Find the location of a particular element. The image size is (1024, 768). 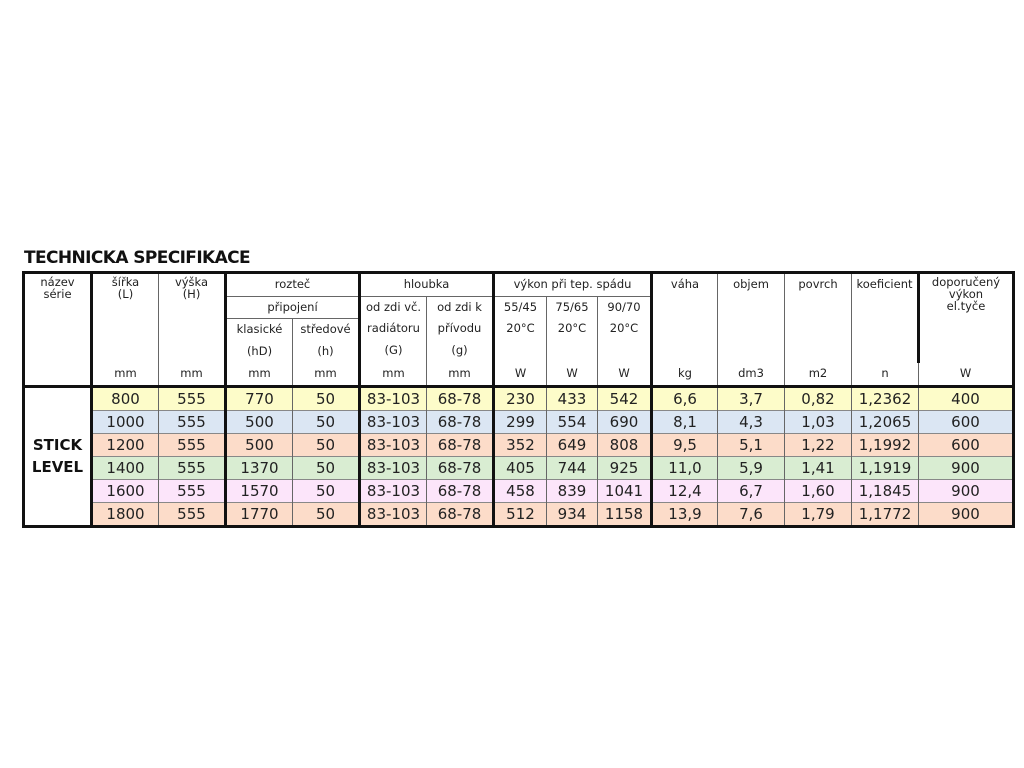

header-doporuceny: doporučený výkon el.tyče is located at coordinates (965, 317).